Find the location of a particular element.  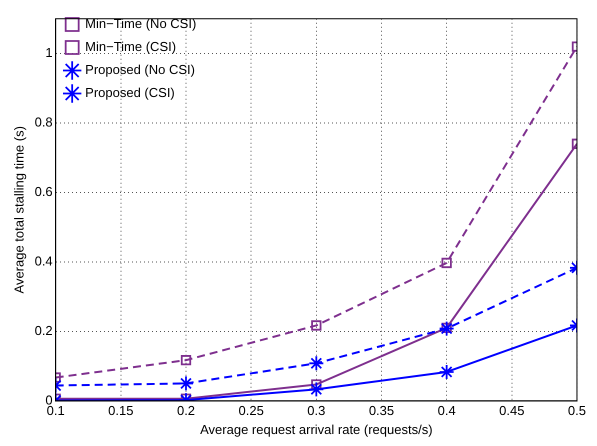

x-tick-label: 0.35 is located at coordinates (381, 410).